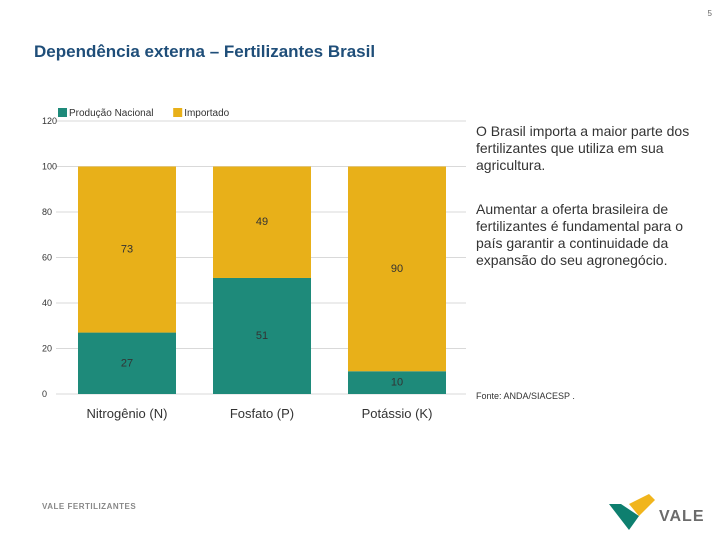 The image size is (720, 540). Describe the element at coordinates (127, 413) in the screenshot. I see `category-label: Nitrogênio (N)` at that location.